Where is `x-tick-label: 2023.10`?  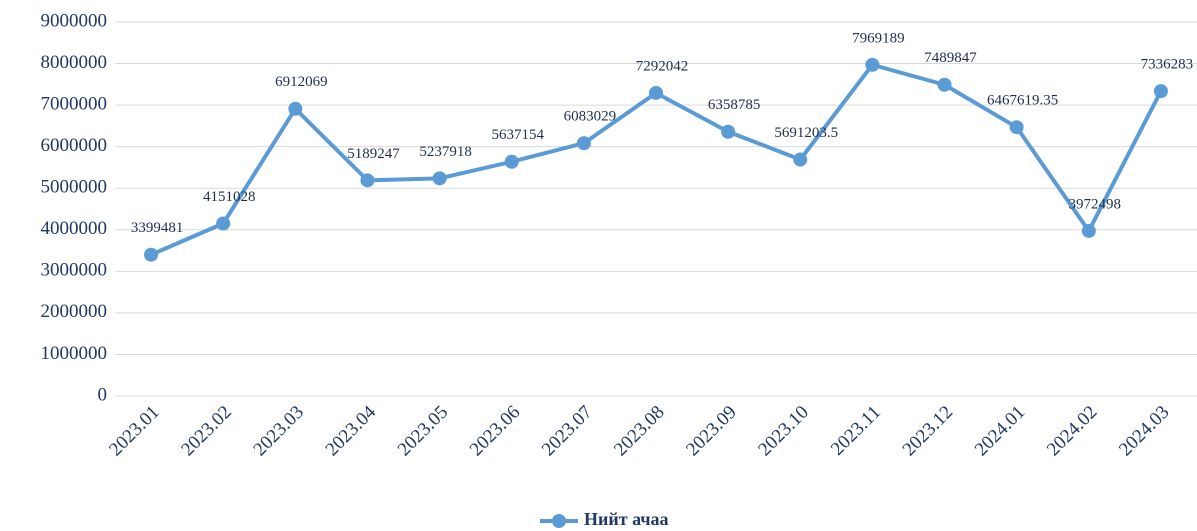 x-tick-label: 2023.10 is located at coordinates (783, 431).